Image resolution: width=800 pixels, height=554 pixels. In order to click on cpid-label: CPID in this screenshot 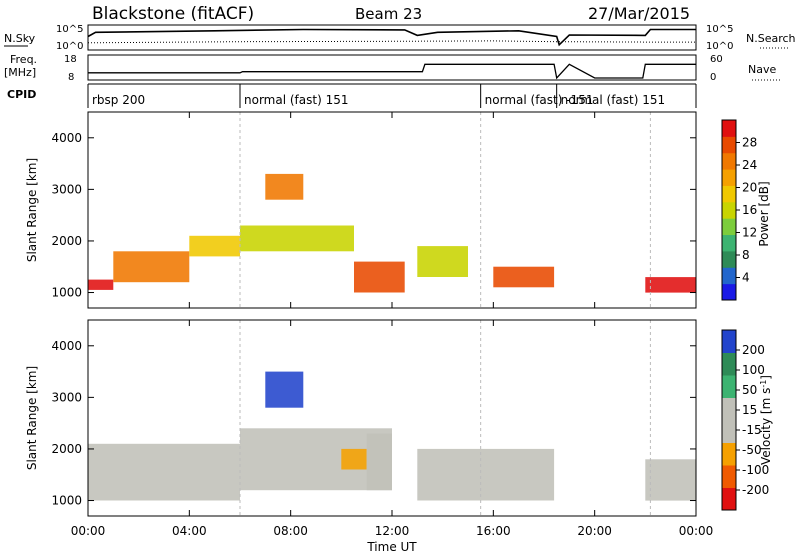, I will do `click(21, 94)`.